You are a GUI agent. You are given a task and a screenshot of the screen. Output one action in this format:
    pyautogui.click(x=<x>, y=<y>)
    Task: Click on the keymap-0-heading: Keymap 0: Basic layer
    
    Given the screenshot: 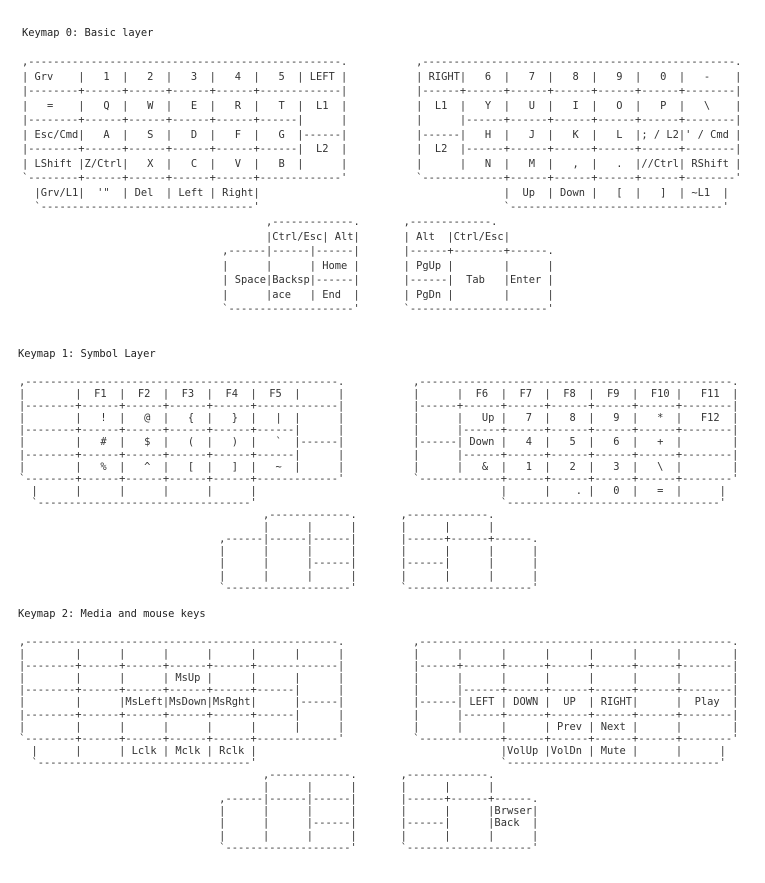 What is the action you would take?
    pyautogui.click(x=88, y=33)
    